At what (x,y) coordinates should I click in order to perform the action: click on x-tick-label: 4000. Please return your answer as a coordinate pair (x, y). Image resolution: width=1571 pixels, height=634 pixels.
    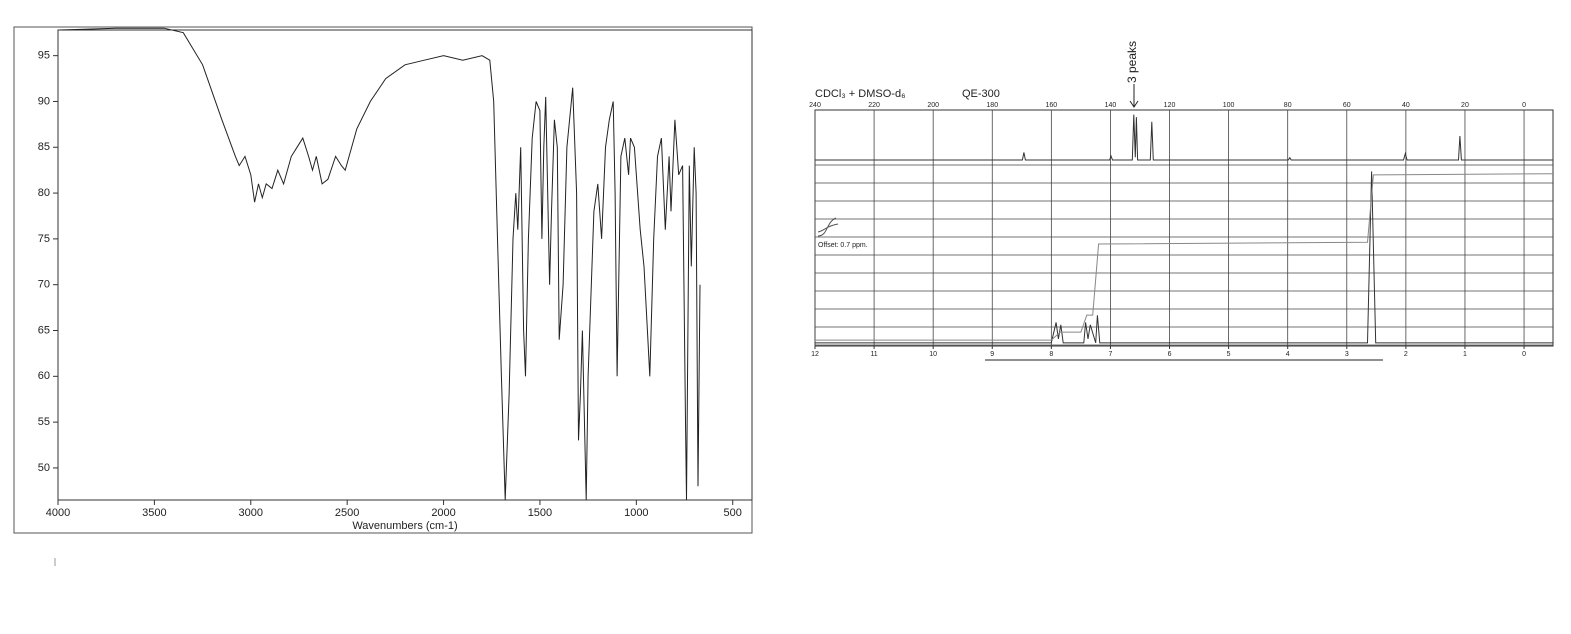
    Looking at the image, I should click on (58, 513).